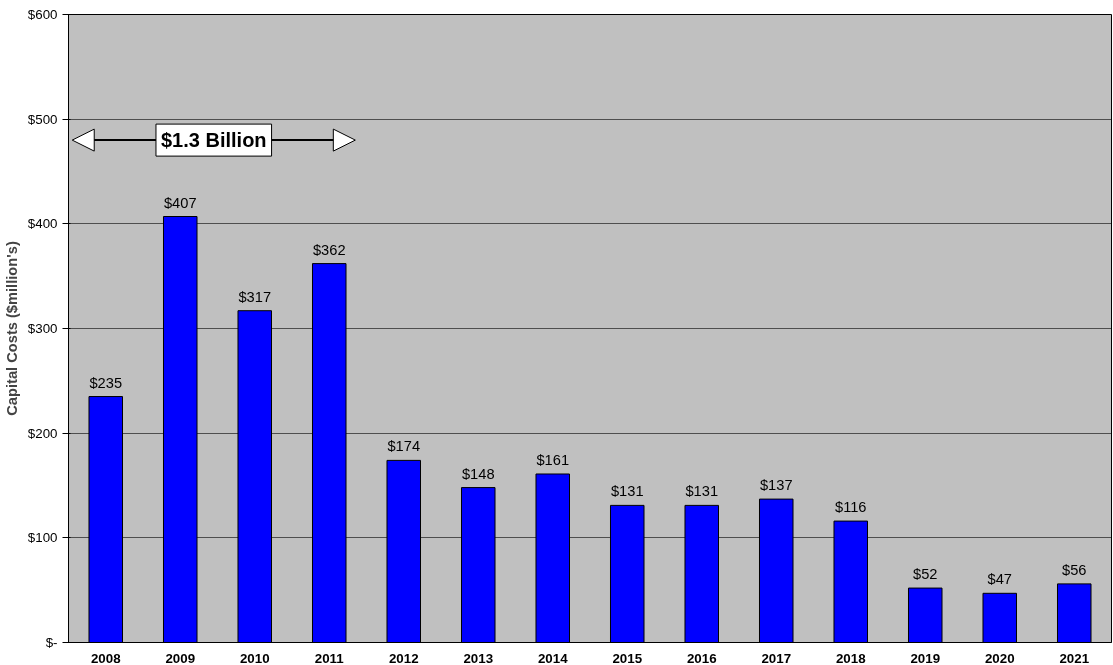 The width and height of the screenshot is (1113, 665). What do you see at coordinates (925, 657) in the screenshot?
I see `x-tick-label: 2019` at bounding box center [925, 657].